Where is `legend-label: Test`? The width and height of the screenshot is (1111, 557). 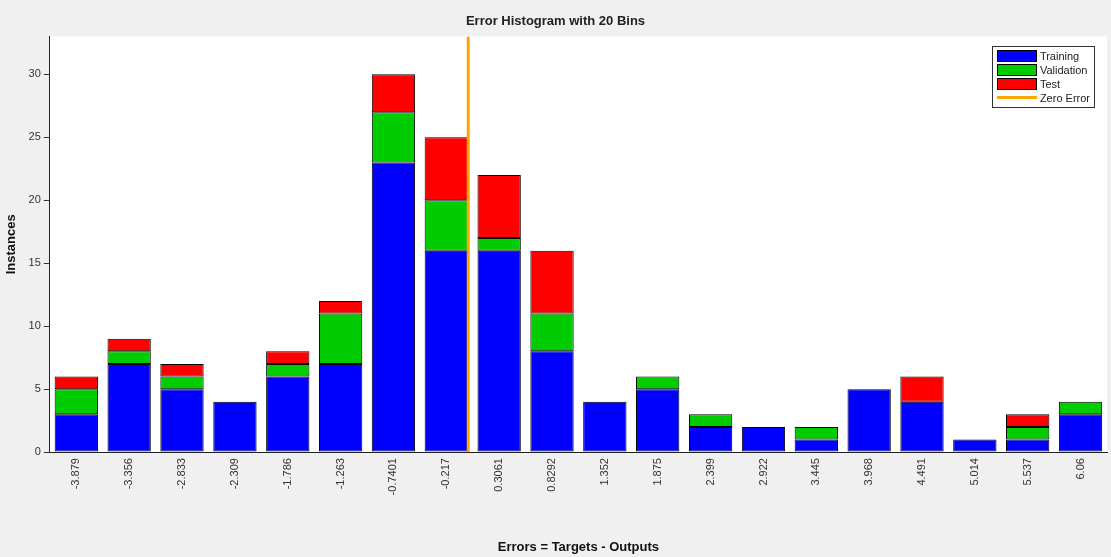 legend-label: Test is located at coordinates (1050, 83).